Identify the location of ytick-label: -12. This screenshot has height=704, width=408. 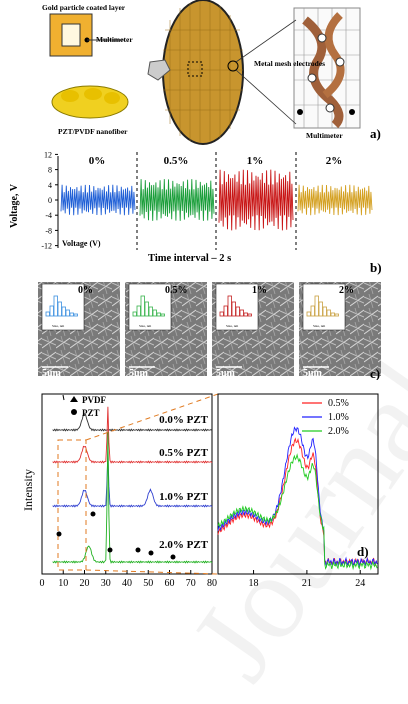
(46, 246).